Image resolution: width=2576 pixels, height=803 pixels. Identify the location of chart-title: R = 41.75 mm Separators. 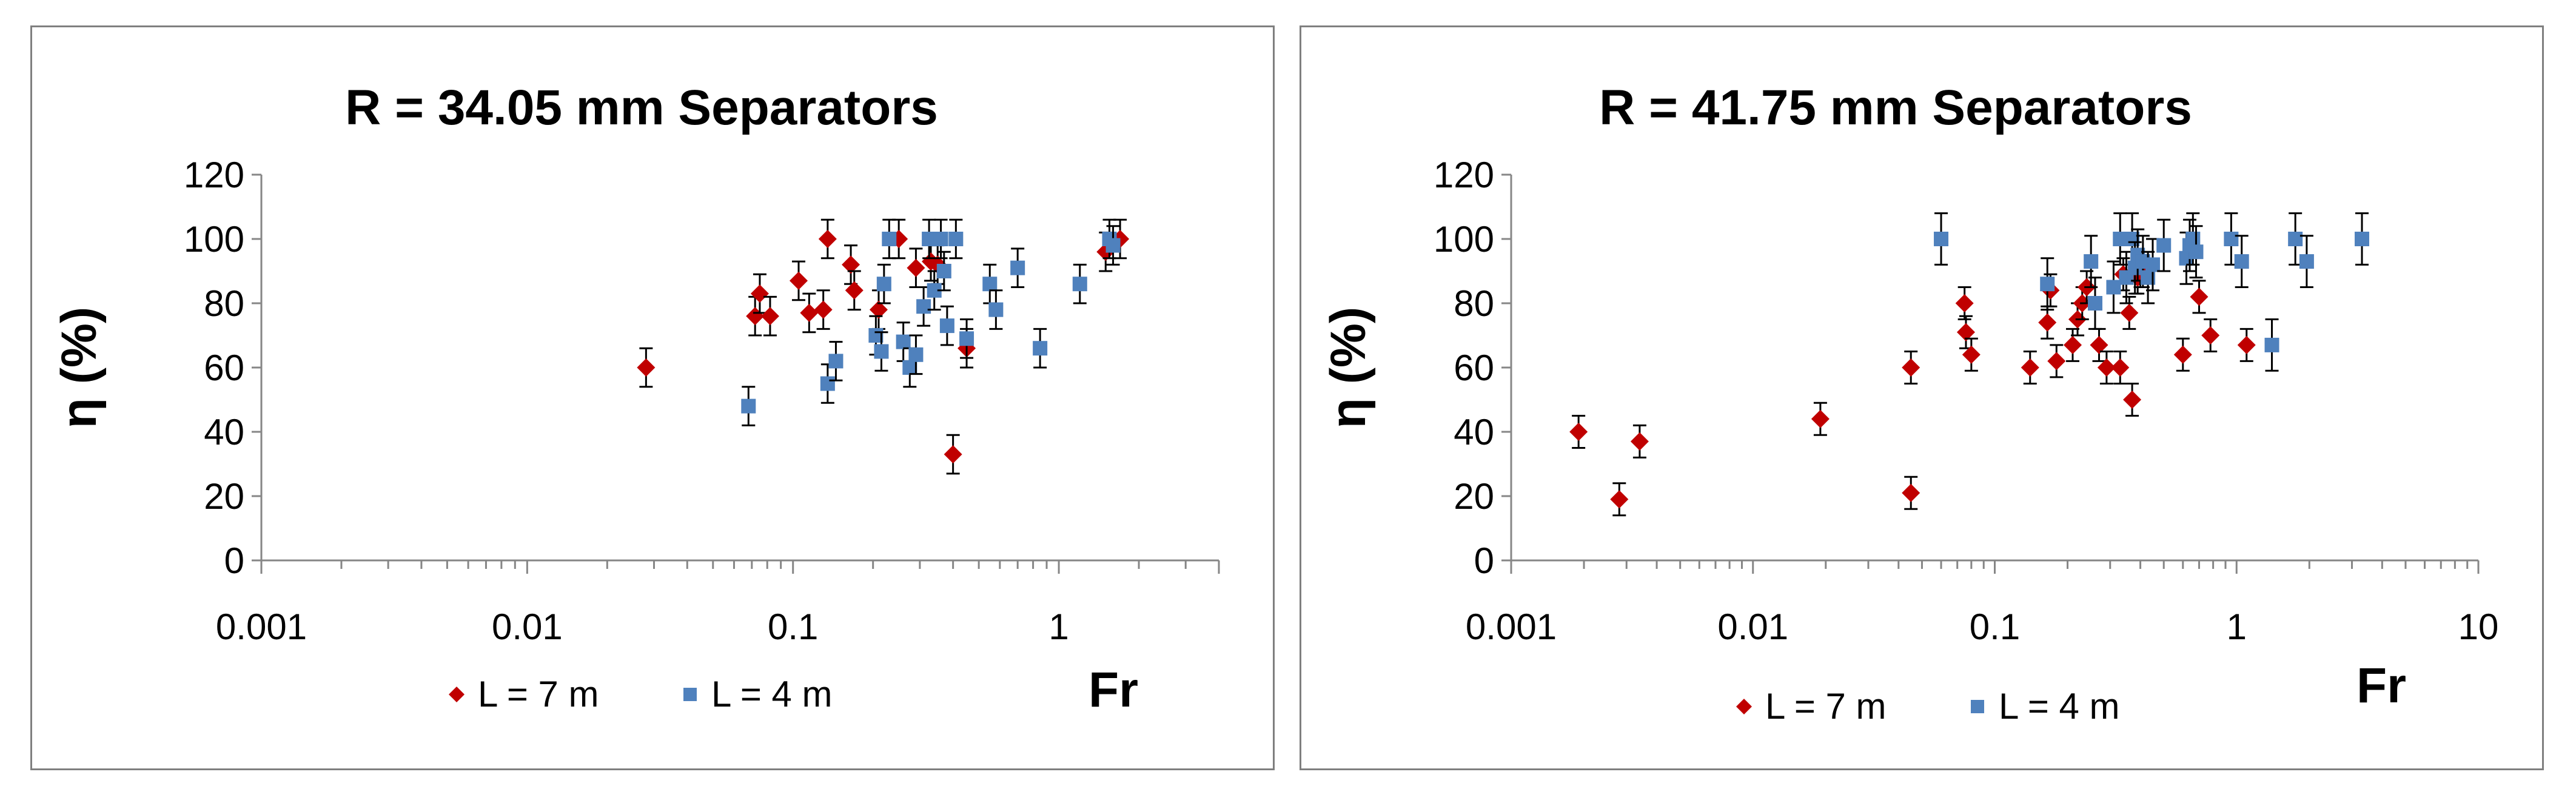
(1895, 108).